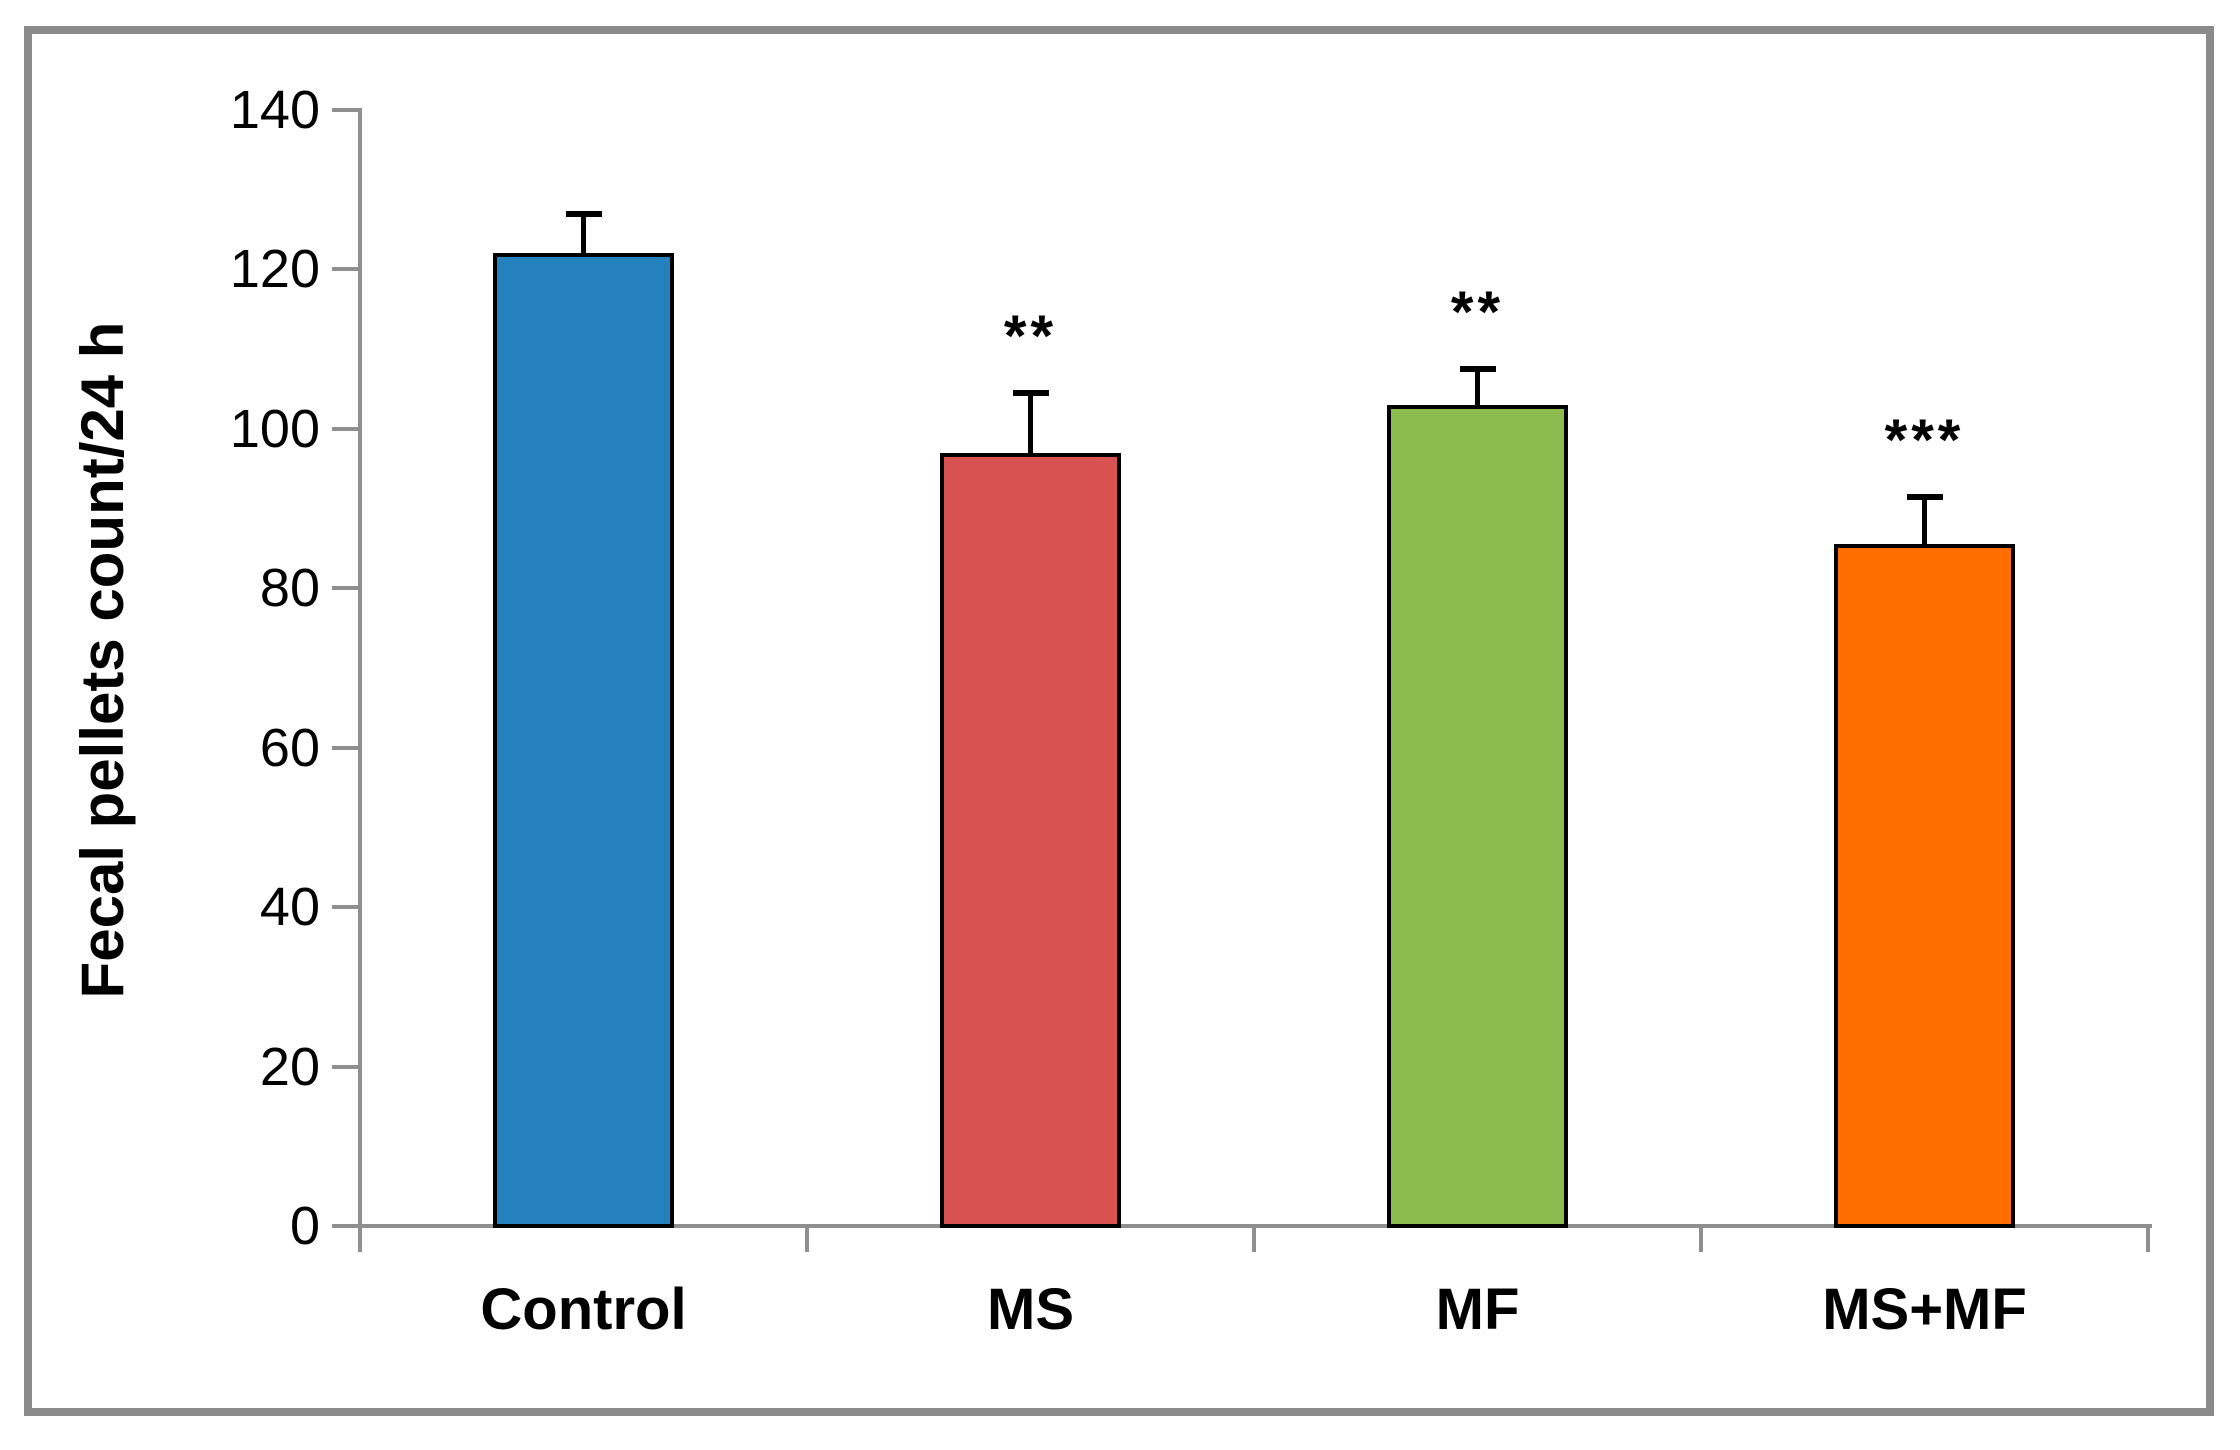  I want to click on y-axis-line, so click(360, 668).